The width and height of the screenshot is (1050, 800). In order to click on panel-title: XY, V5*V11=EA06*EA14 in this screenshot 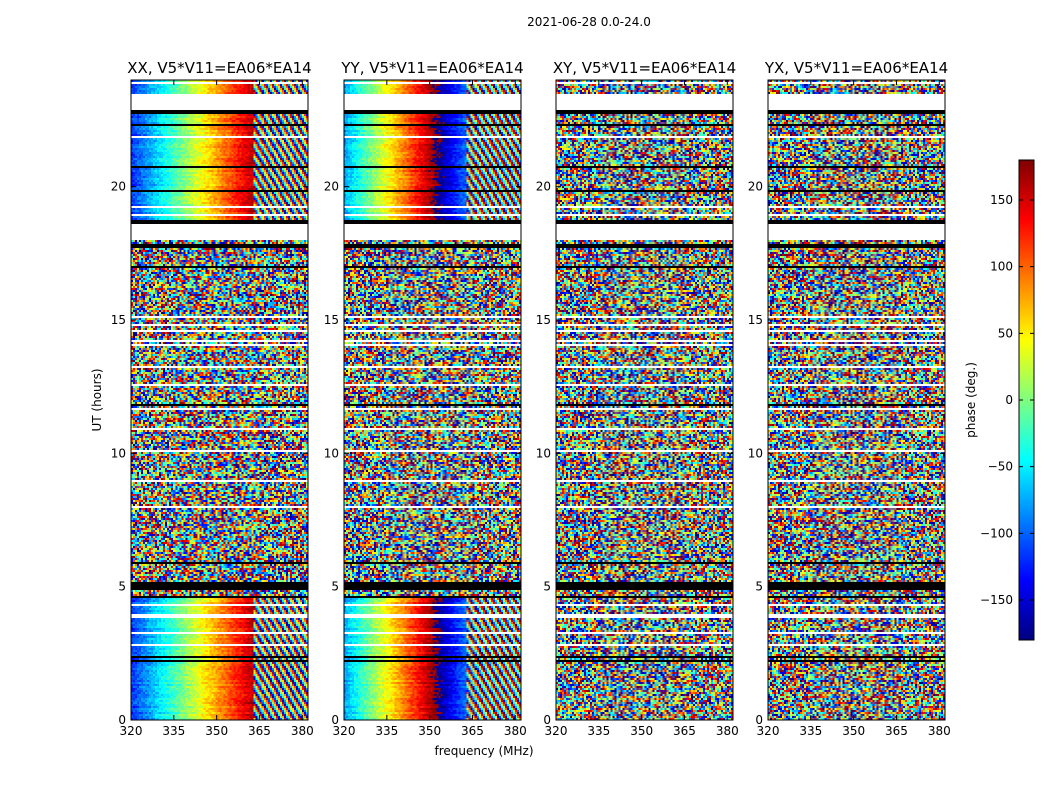, I will do `click(644, 68)`.